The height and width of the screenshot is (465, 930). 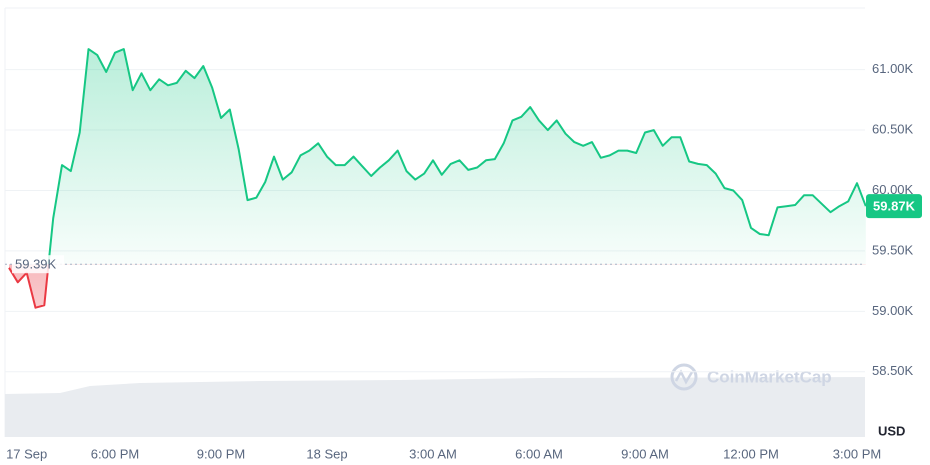 I want to click on y-tick-label: 59.00K, so click(x=893, y=310).